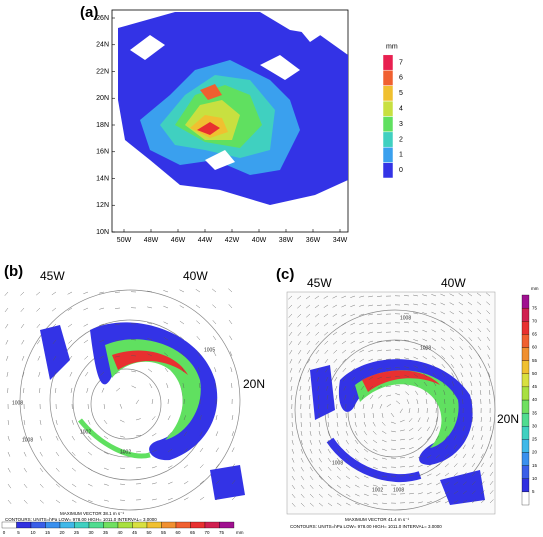 The image size is (543, 537). Describe the element at coordinates (337, 463) in the screenshot. I see `contour-label: 1008` at that location.